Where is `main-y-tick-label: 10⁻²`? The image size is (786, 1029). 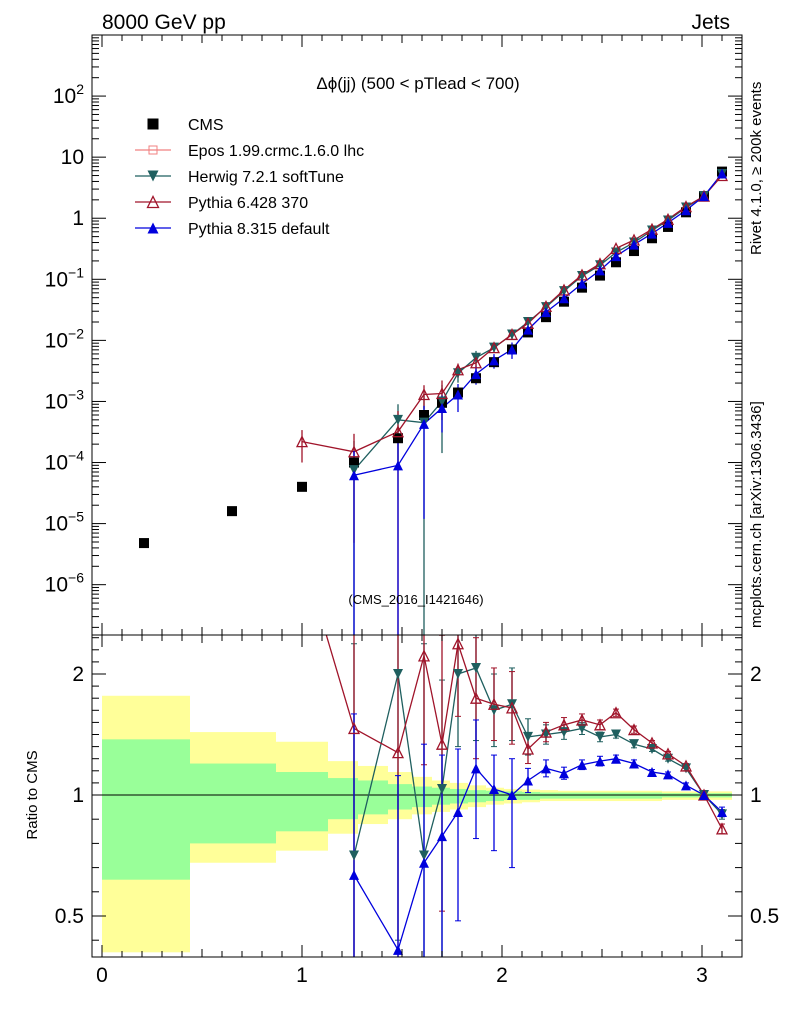 main-y-tick-label: 10⁻² is located at coordinates (65, 338).